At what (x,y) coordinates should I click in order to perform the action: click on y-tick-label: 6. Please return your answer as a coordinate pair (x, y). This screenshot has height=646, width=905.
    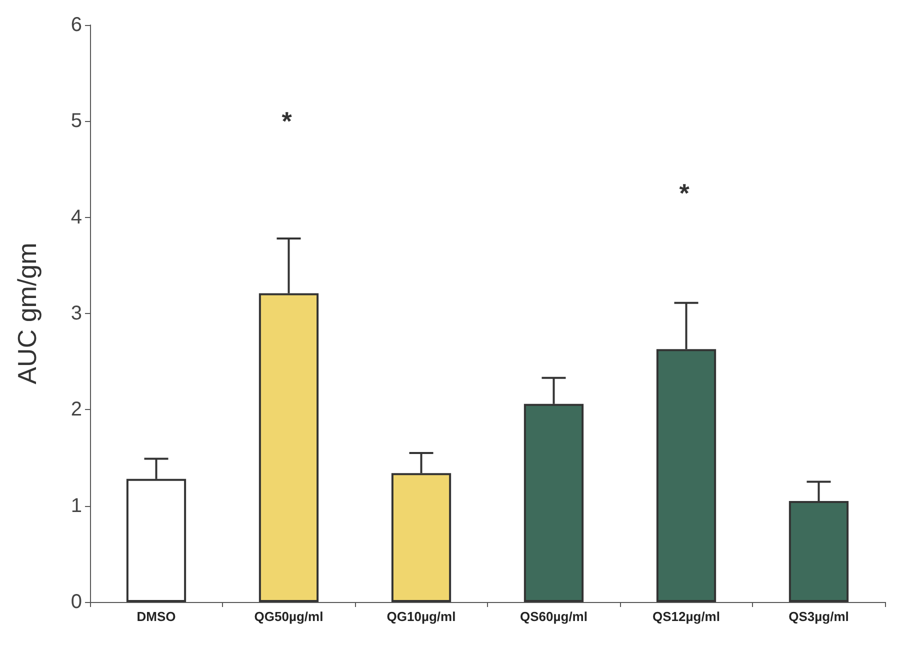
    Looking at the image, I should click on (76, 25).